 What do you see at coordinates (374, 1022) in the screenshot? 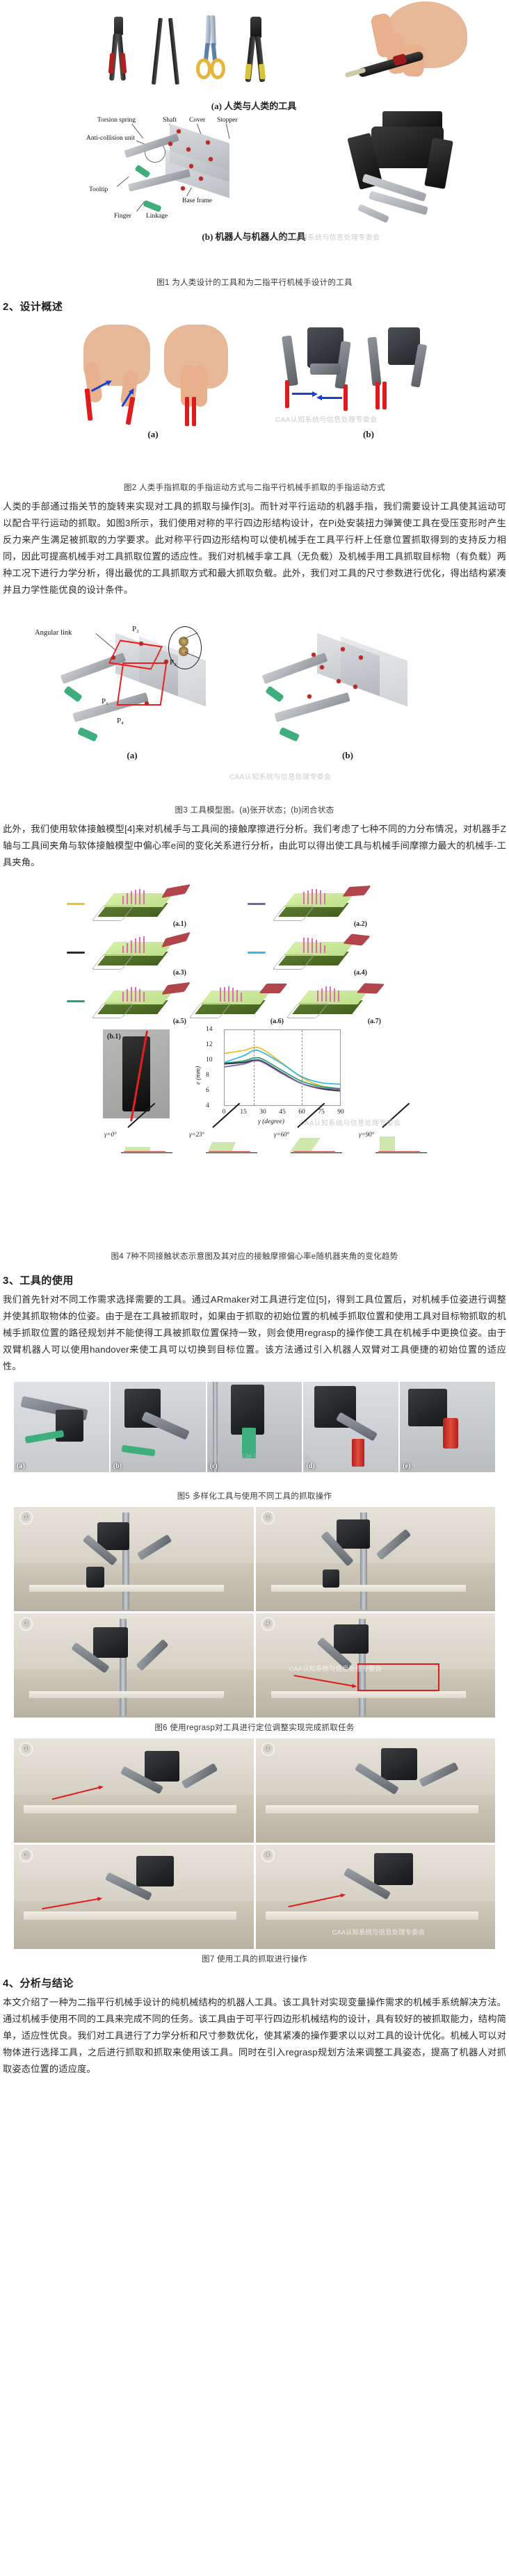
I see `contact-case-label: (a.7)` at bounding box center [374, 1022].